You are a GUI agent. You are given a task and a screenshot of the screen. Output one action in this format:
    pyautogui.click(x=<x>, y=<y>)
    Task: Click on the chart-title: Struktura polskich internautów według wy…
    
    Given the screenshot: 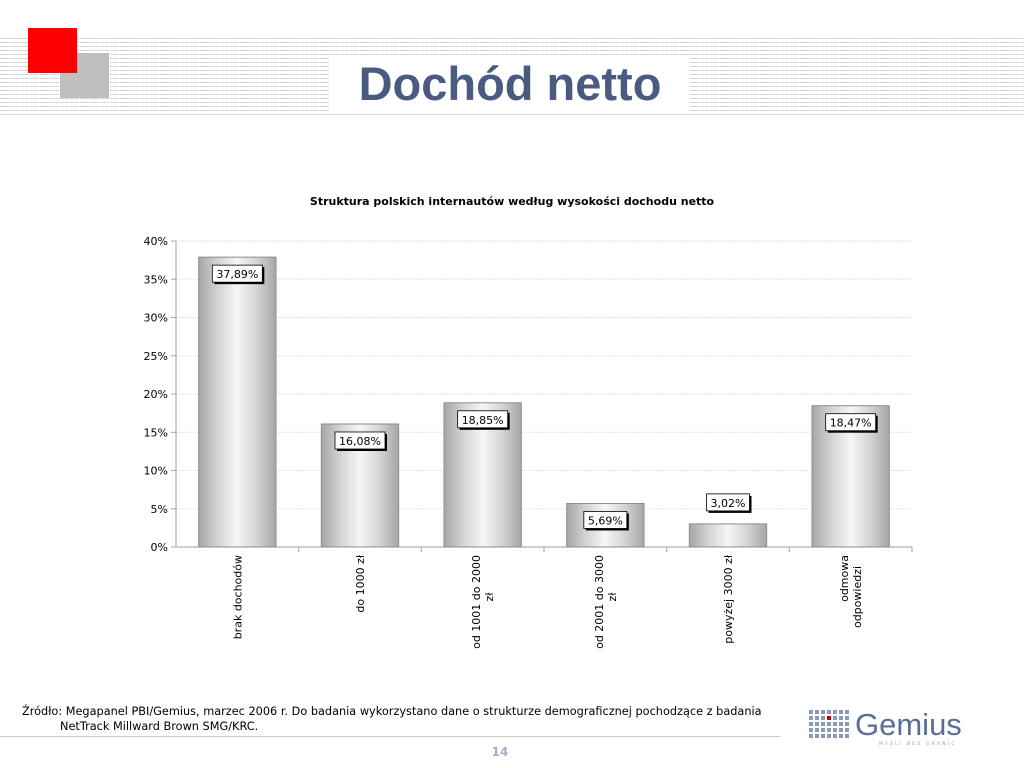 What is the action you would take?
    pyautogui.click(x=512, y=201)
    